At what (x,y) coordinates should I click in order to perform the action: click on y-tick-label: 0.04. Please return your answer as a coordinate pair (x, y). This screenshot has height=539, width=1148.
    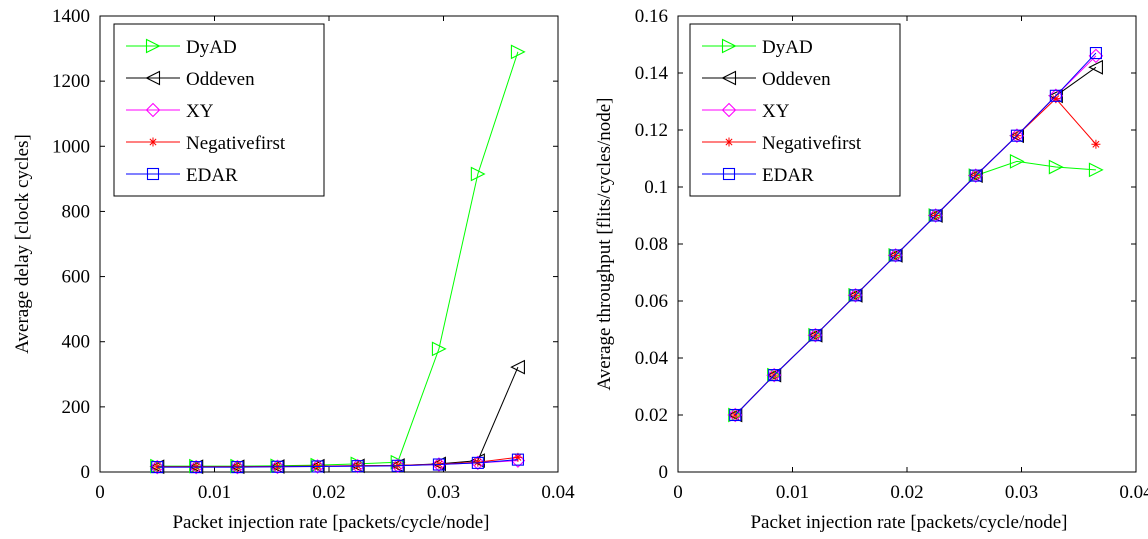
    Looking at the image, I should click on (652, 358).